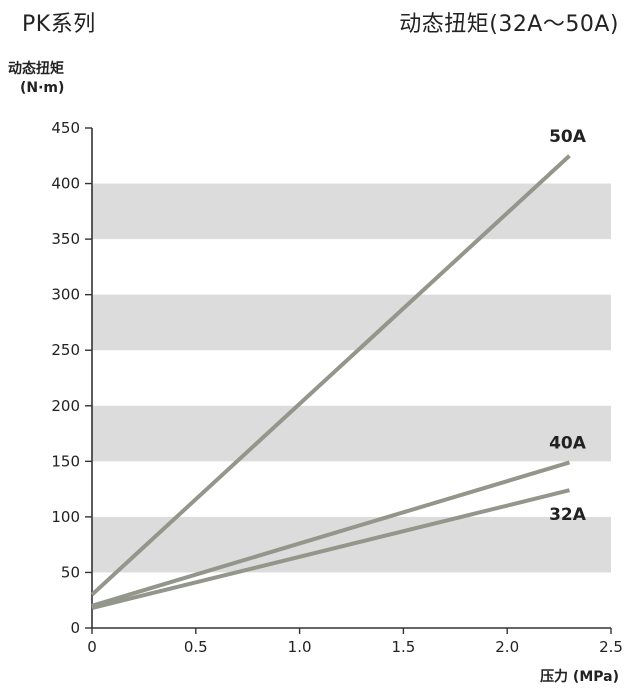  Describe the element at coordinates (65, 350) in the screenshot. I see `y-tick-label: 250` at that location.